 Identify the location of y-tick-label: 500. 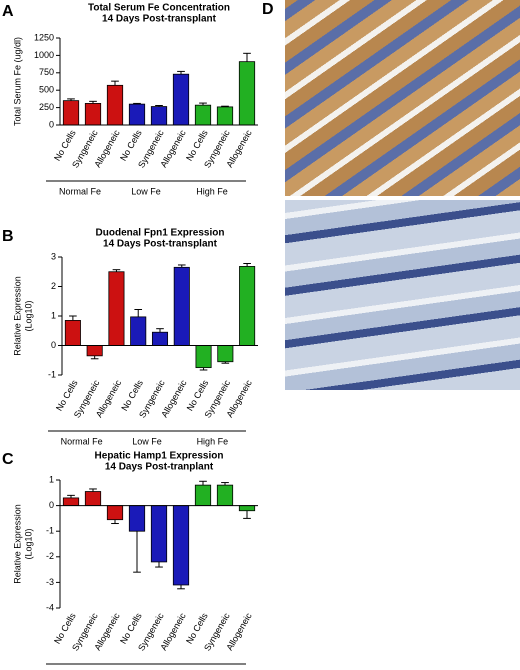
(46, 90).